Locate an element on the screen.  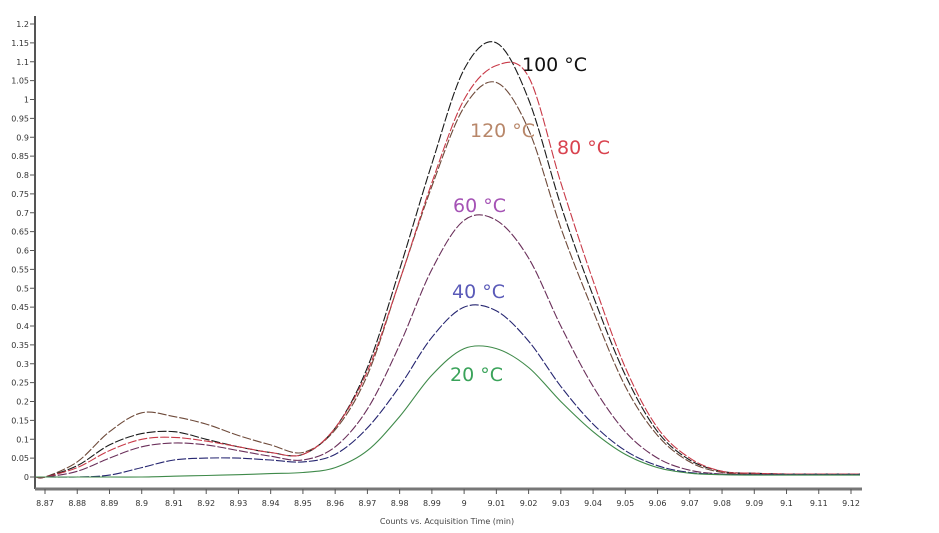
y-tick-label: 0.15 is located at coordinates (20, 420).